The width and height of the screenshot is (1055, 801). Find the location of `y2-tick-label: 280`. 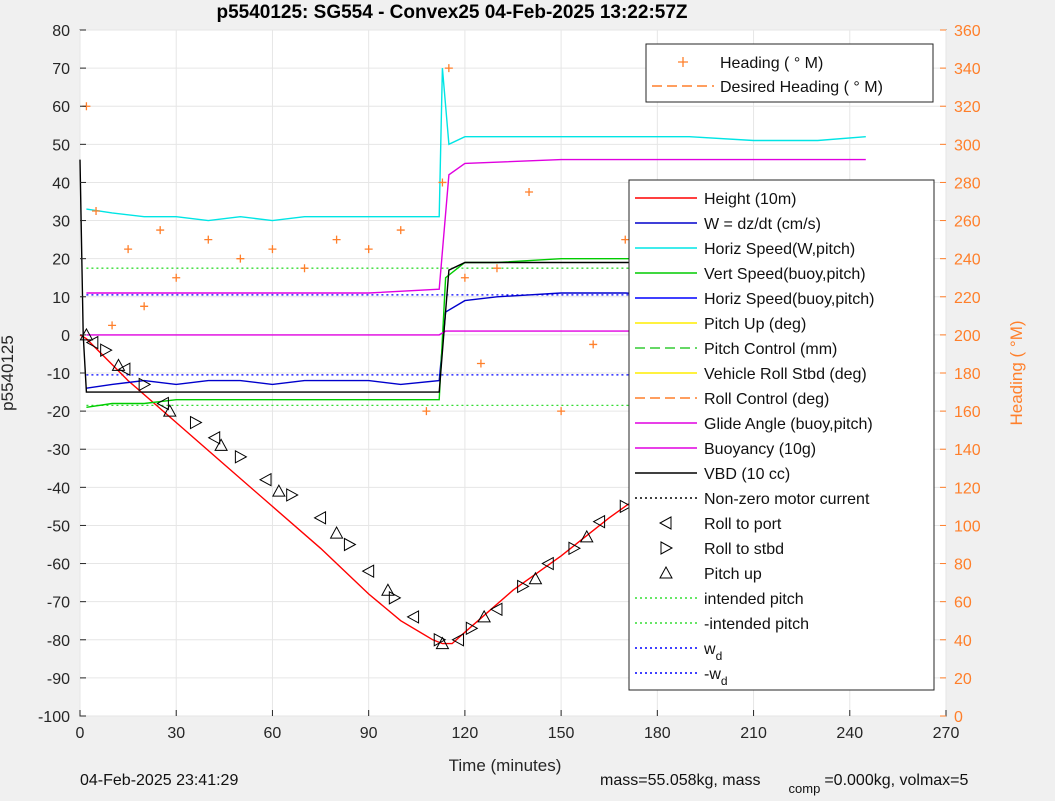

y2-tick-label: 280 is located at coordinates (967, 183).